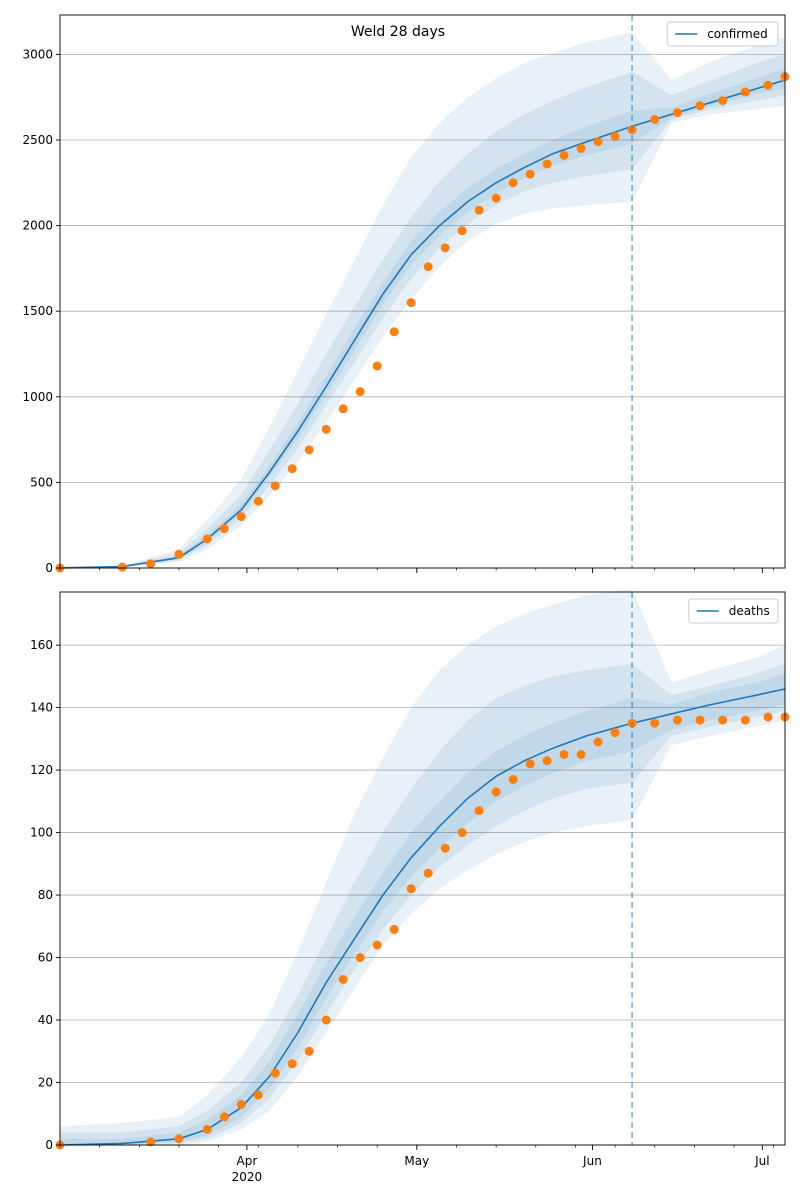 This screenshot has height=1200, width=800. I want to click on y-tick-label: 60, so click(45, 958).